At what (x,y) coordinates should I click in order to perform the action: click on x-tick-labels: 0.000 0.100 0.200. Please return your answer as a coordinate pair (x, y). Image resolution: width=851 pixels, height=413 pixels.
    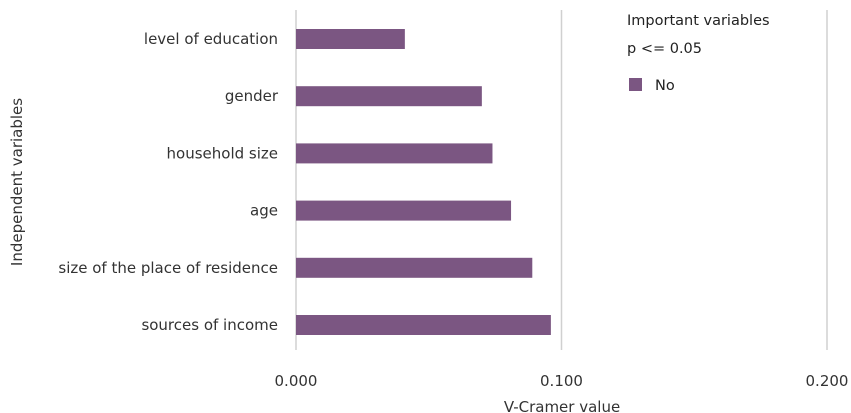
    Looking at the image, I should click on (562, 381).